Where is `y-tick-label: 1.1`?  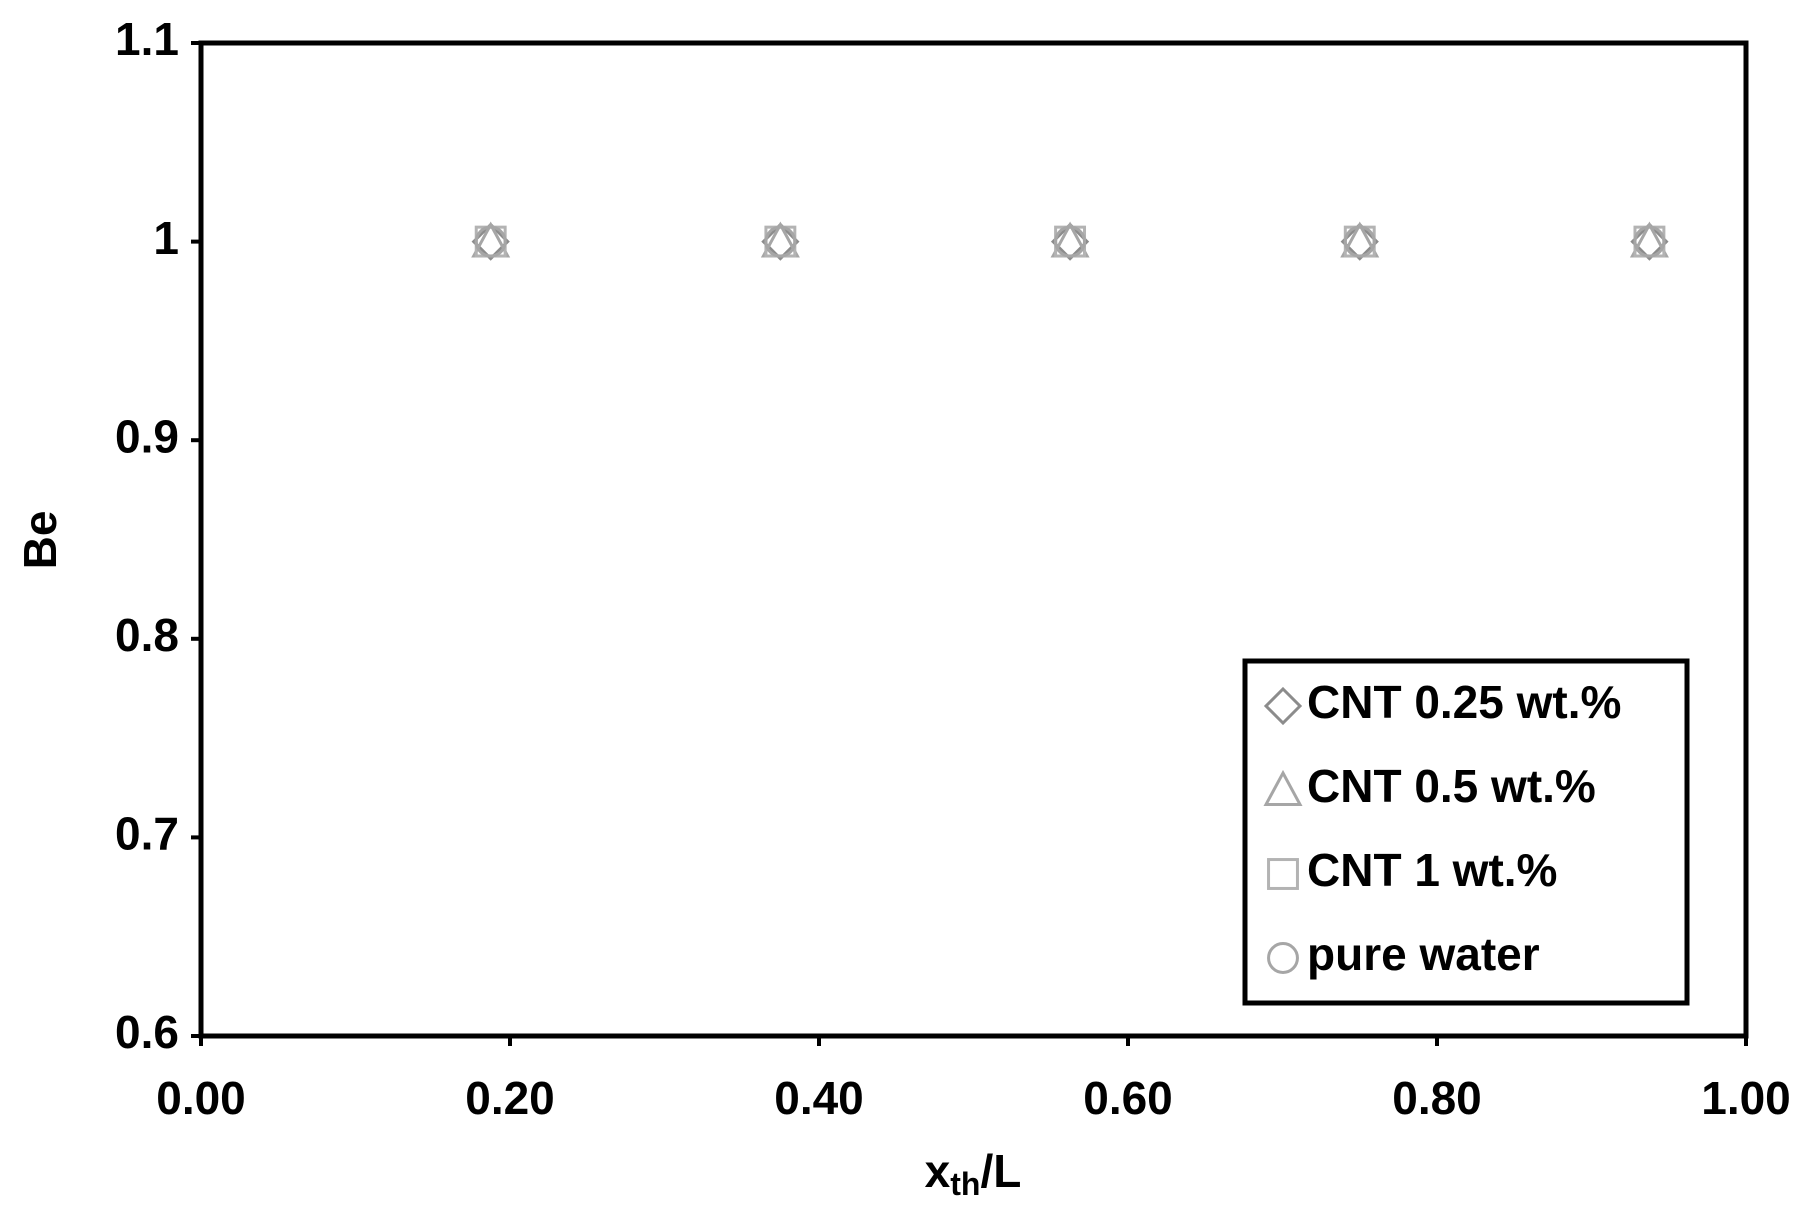
y-tick-label: 1.1 is located at coordinates (147, 39).